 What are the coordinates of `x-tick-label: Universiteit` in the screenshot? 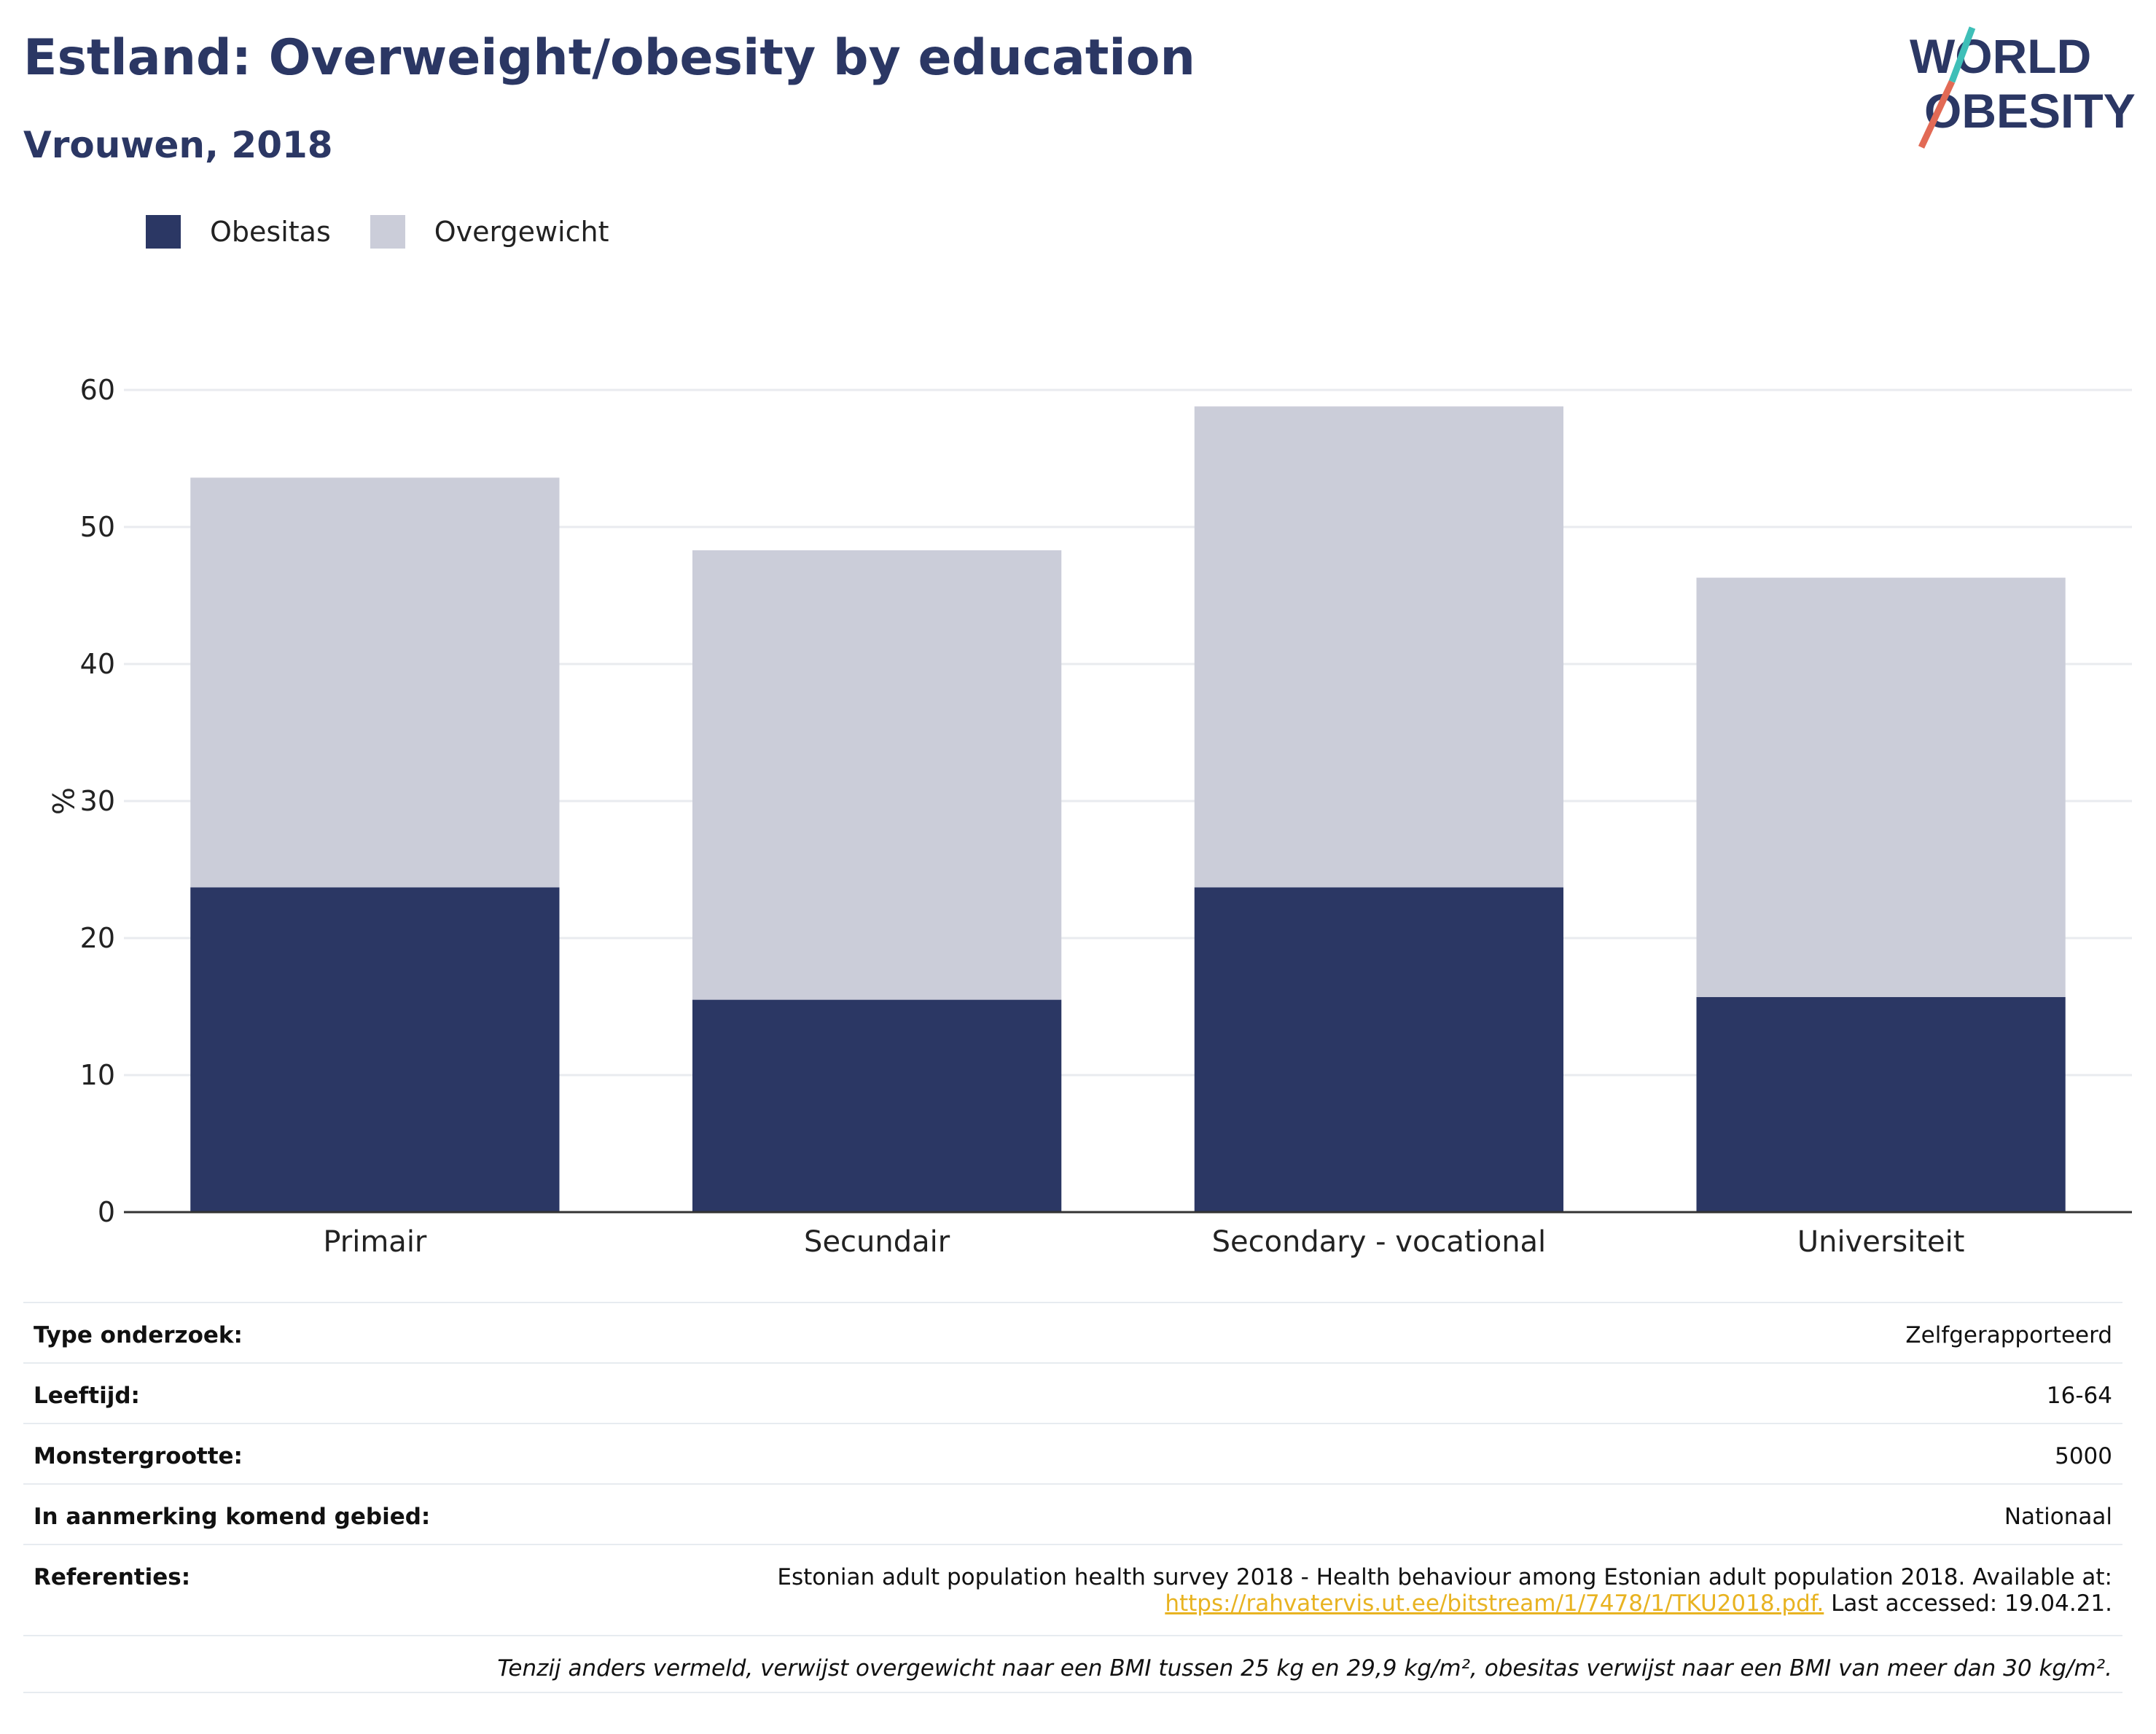 It's located at (1881, 1242).